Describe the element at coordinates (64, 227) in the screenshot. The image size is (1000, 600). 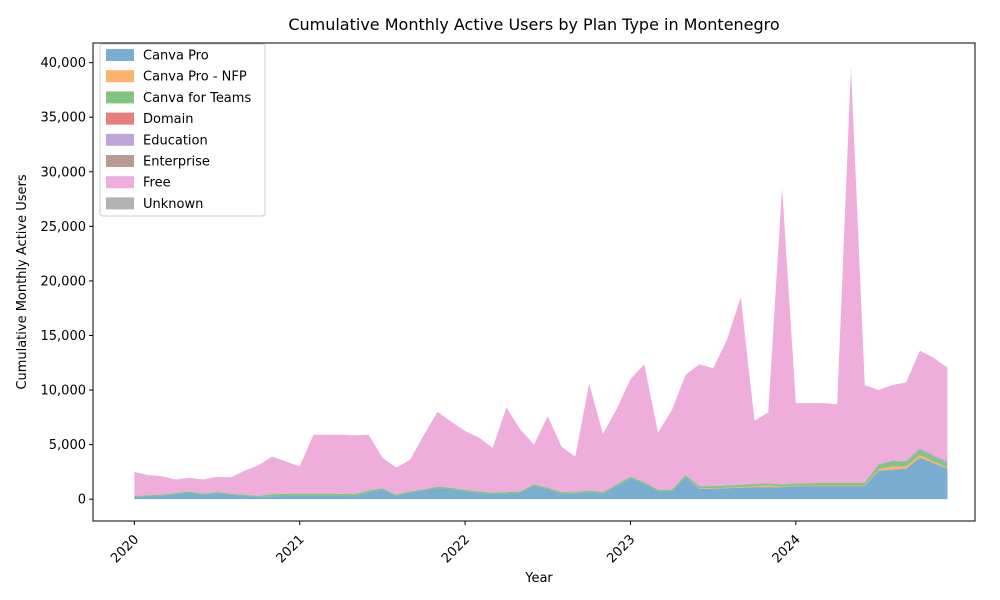
I see `y-tick-label: 25,000` at that location.